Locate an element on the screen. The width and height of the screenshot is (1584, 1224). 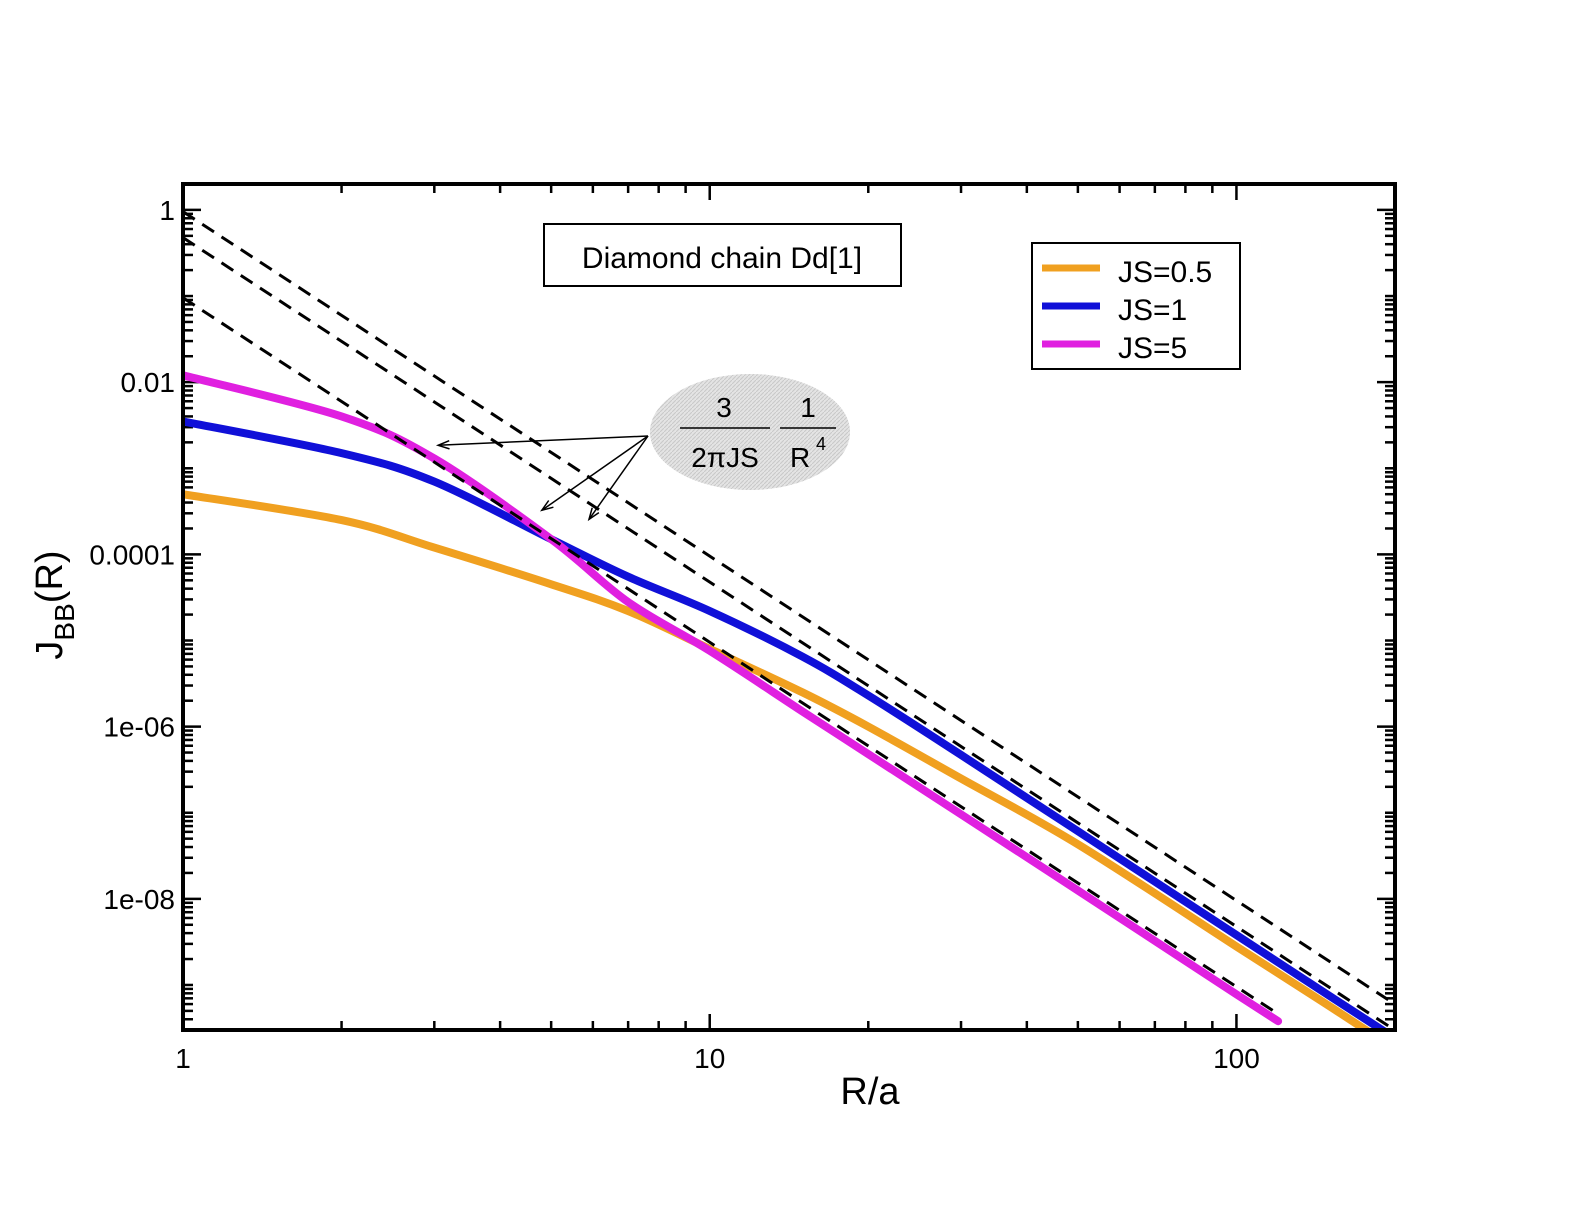
y-axis-title-sub: BB is located at coordinates (64, 621).